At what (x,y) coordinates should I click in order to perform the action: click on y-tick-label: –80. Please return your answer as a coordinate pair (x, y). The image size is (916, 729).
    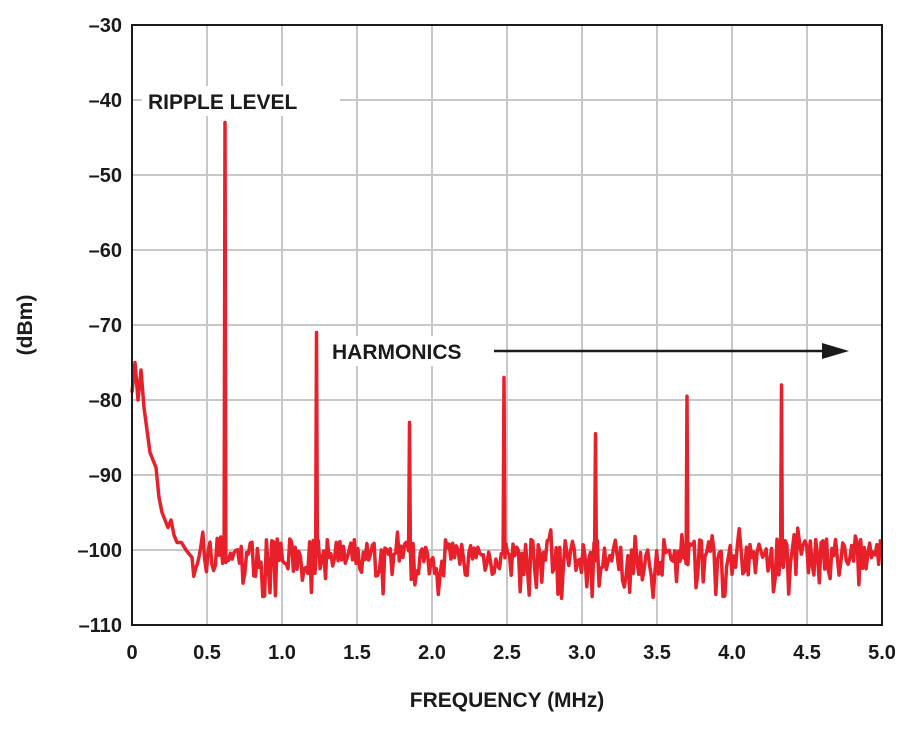
    Looking at the image, I should click on (105, 401).